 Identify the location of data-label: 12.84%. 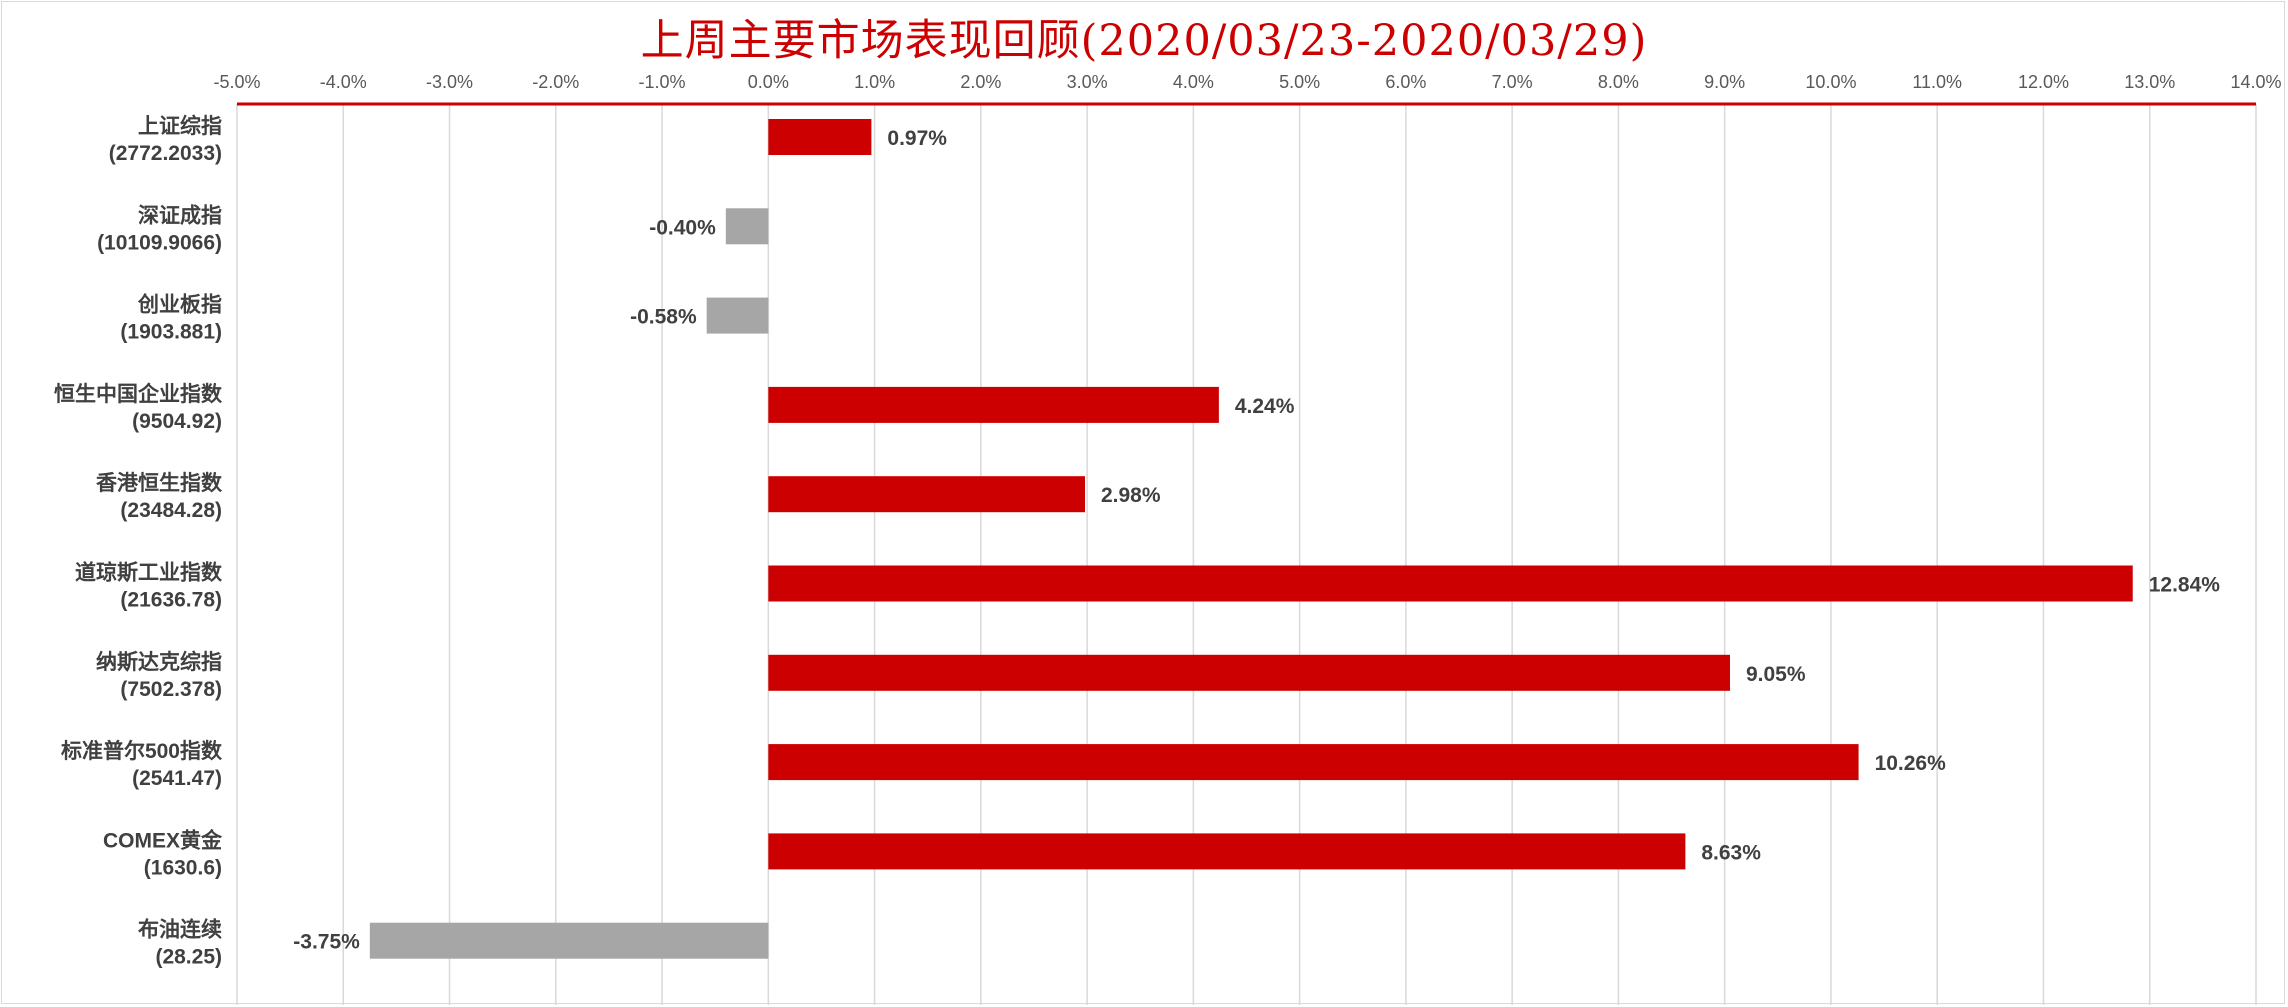
(2185, 585).